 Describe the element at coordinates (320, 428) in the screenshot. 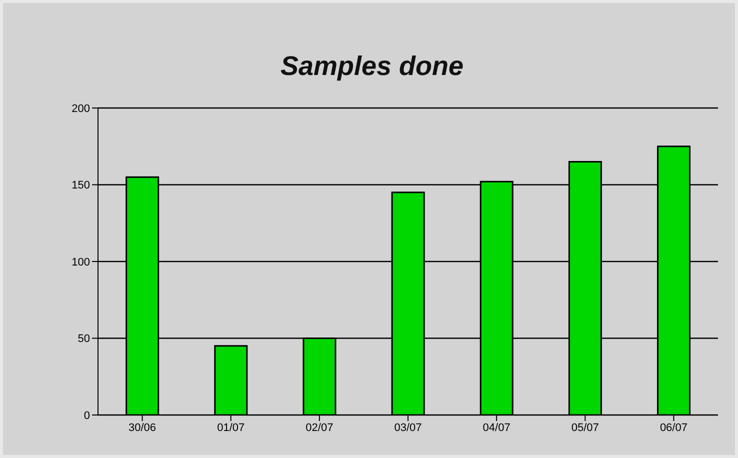

I see `x-tick-label: 02/07` at that location.